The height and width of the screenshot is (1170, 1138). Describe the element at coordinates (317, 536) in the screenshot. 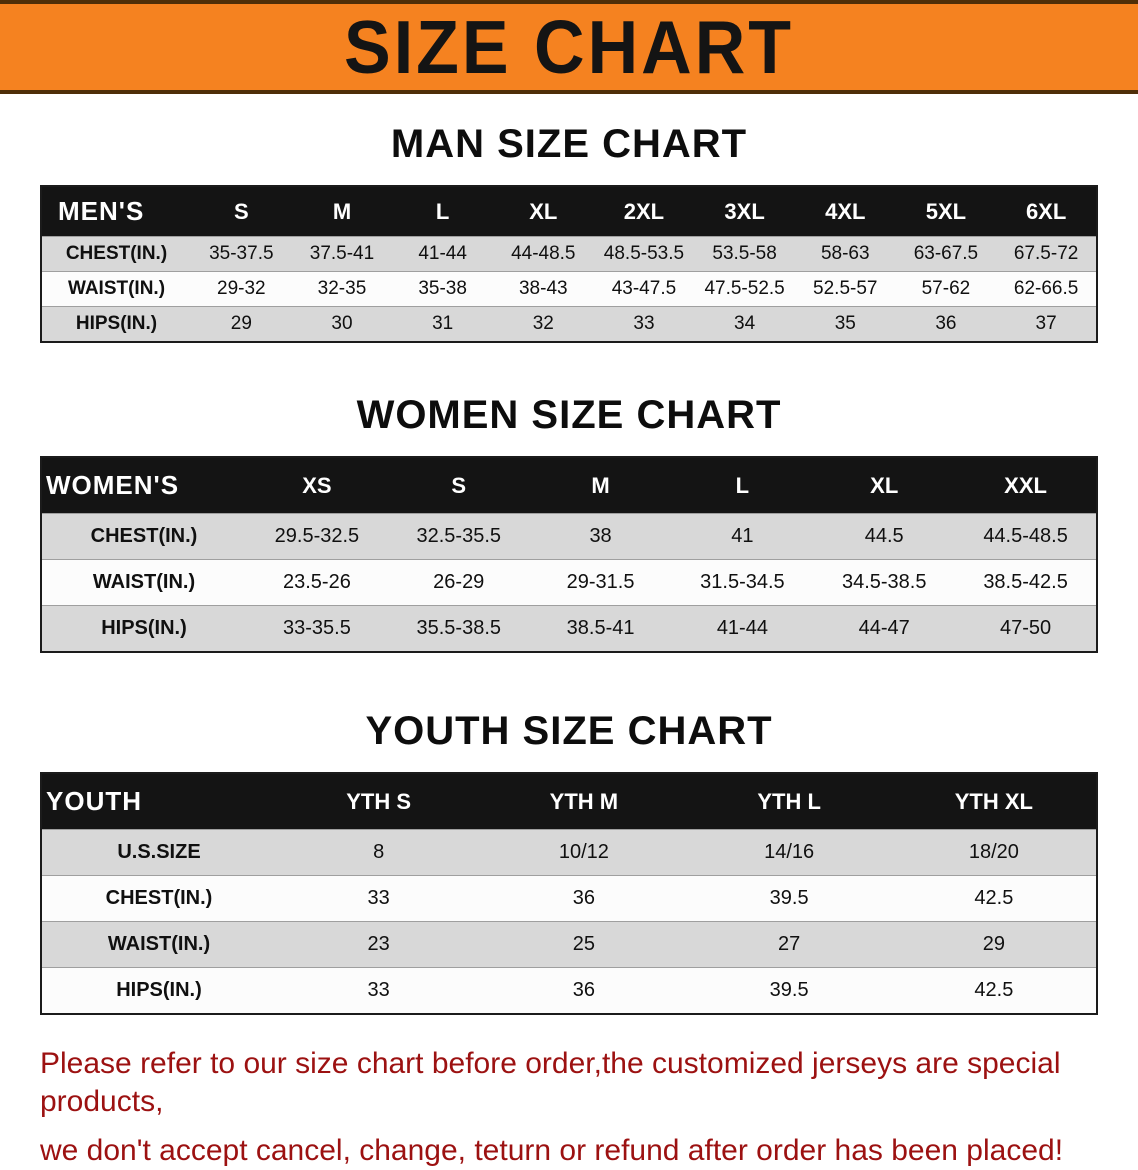

I see `value-cell: 29.5-32.5` at that location.